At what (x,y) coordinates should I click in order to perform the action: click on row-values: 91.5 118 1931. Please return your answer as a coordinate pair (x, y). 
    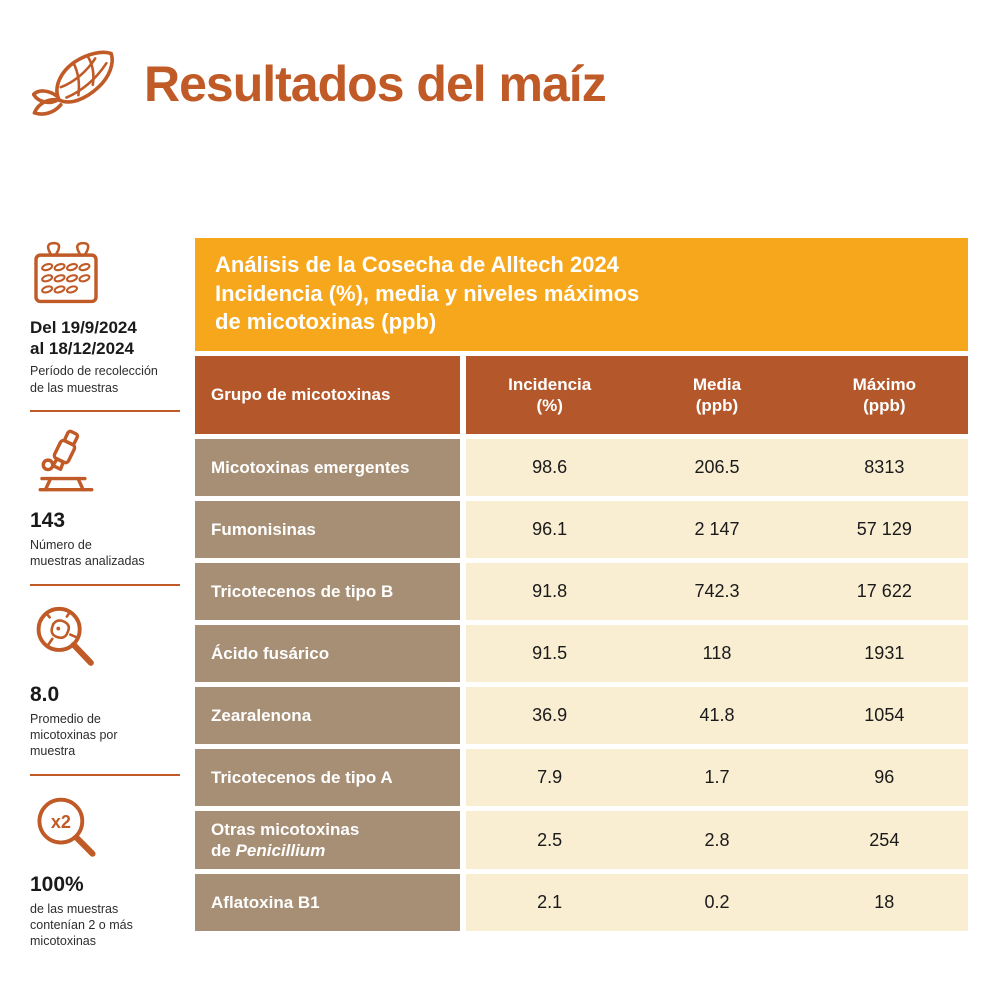
    Looking at the image, I should click on (717, 653).